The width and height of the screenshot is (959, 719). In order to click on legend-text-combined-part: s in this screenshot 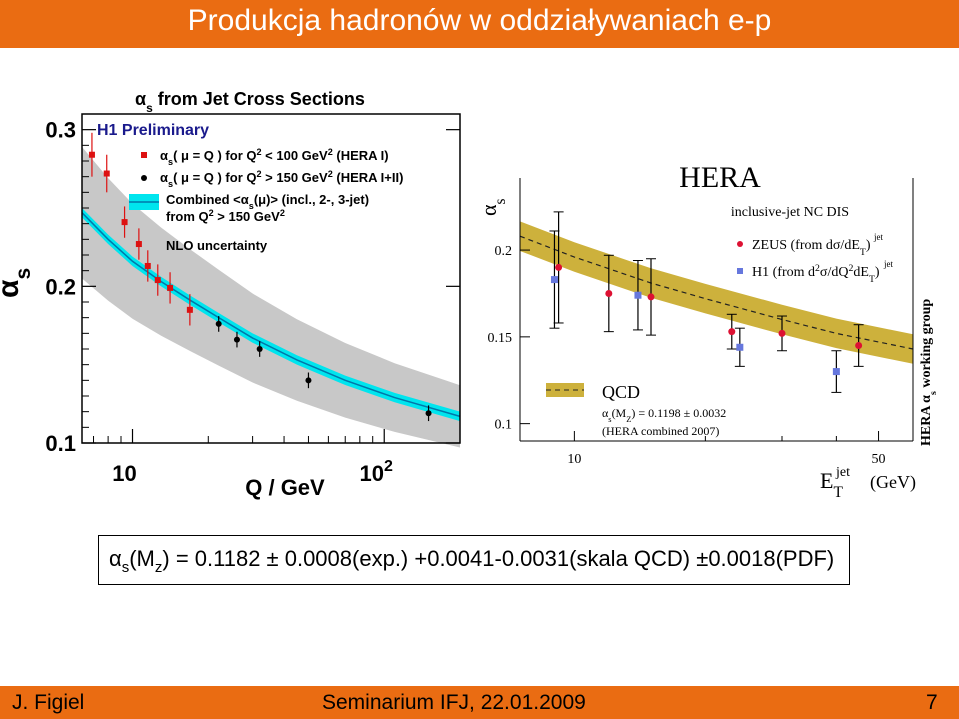, I will do `click(251, 206)`.